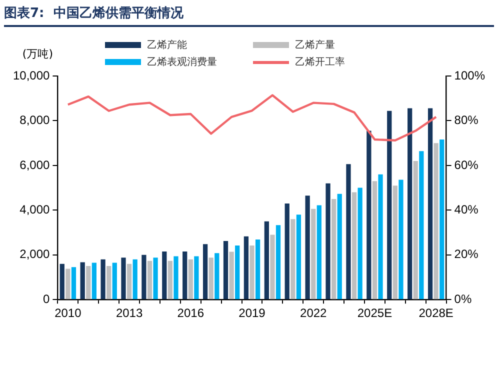 This screenshot has height=366, width=500. What do you see at coordinates (466, 254) in the screenshot?
I see `y2-tick-label: 20%` at bounding box center [466, 254].